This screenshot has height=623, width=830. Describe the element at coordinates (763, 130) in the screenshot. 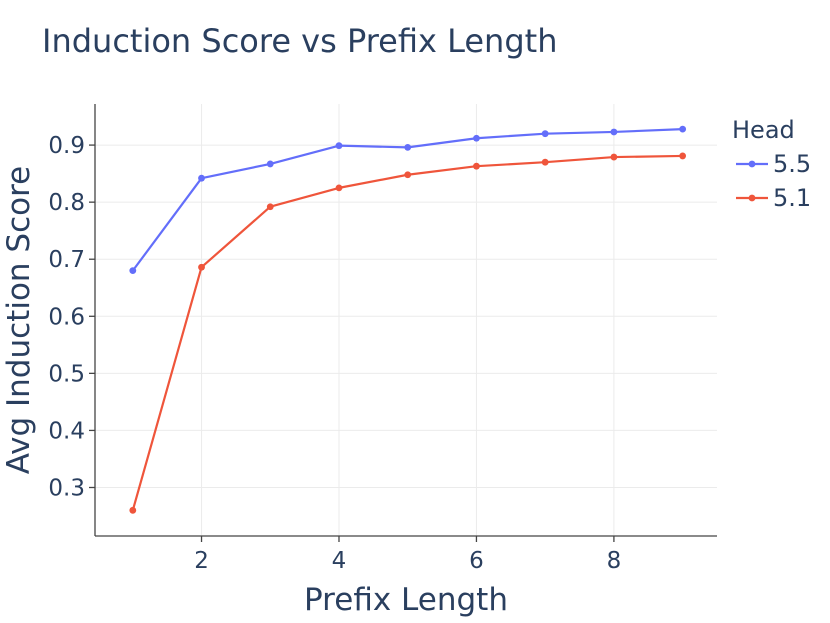

I see `legend-title: Head` at that location.